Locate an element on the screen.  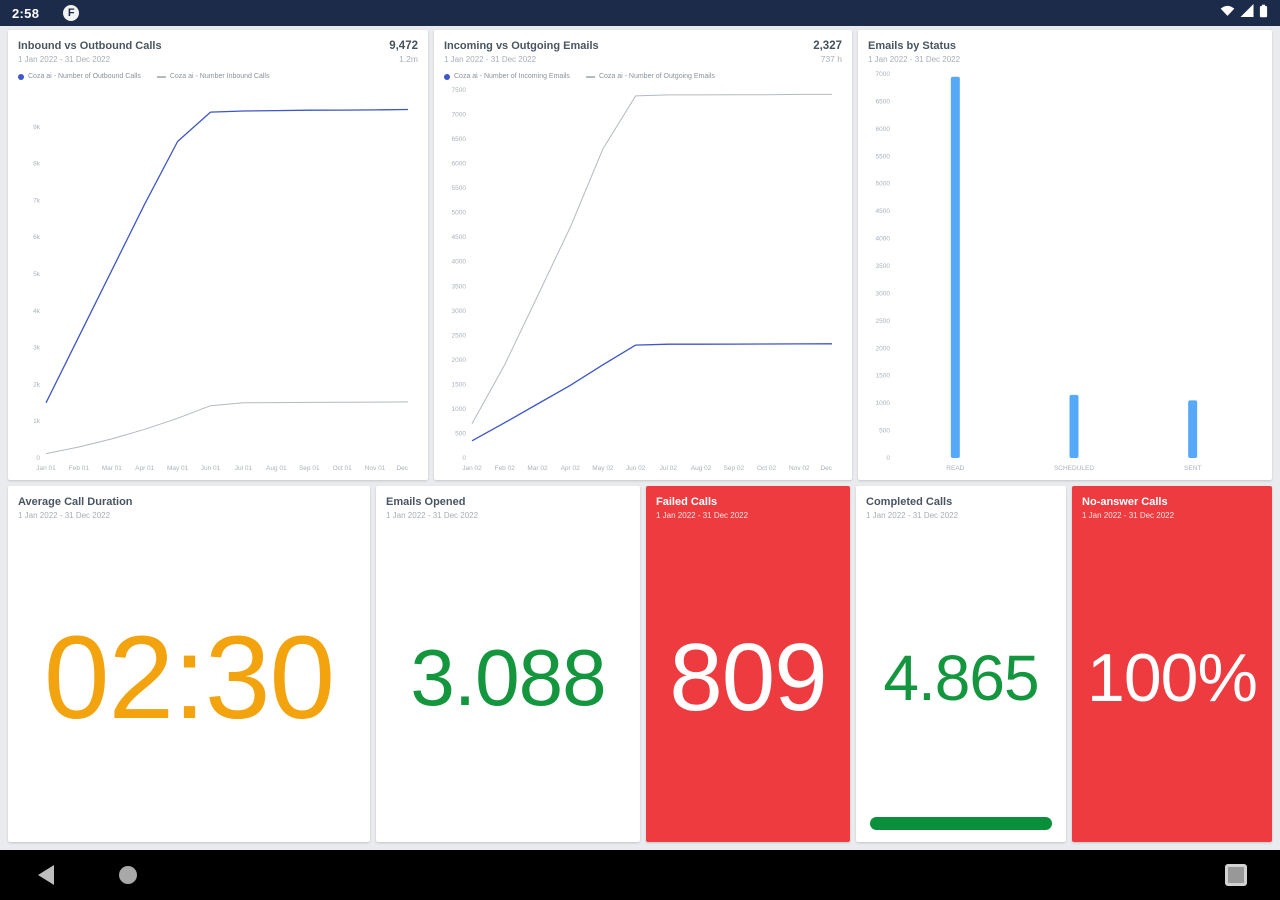
svg-text: Jul 01 is located at coordinates (244, 468).